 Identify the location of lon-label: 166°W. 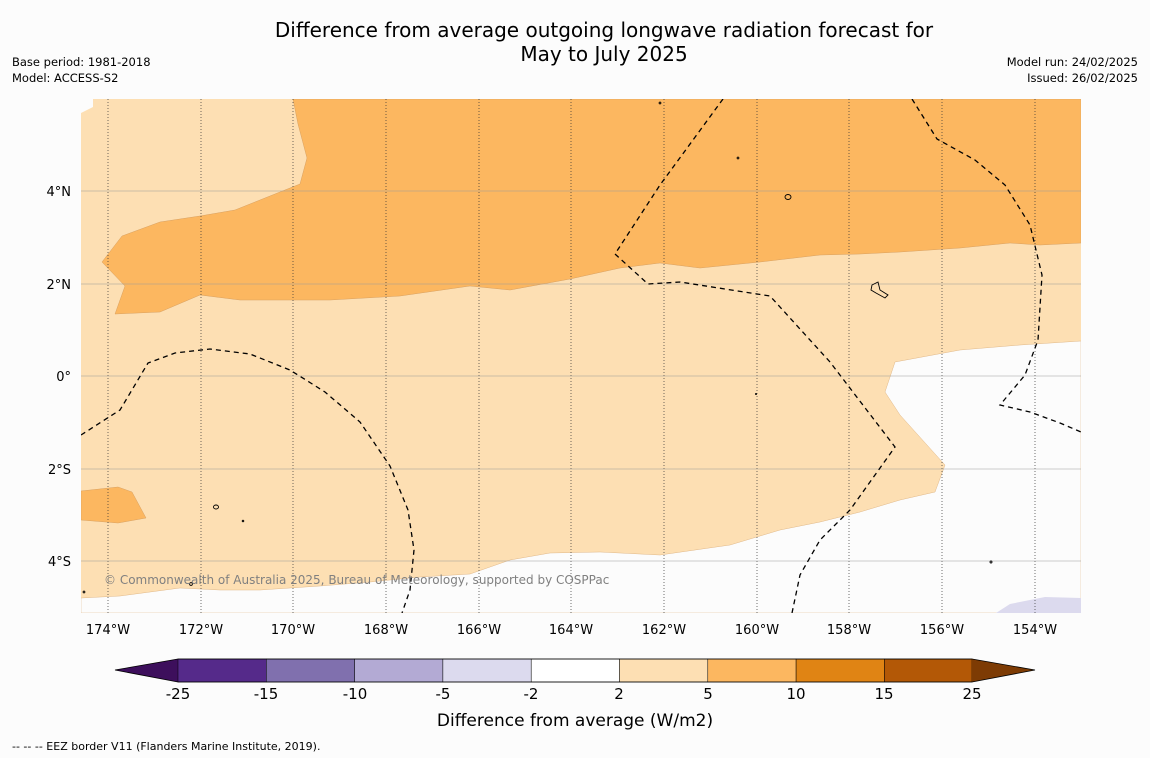
(479, 630).